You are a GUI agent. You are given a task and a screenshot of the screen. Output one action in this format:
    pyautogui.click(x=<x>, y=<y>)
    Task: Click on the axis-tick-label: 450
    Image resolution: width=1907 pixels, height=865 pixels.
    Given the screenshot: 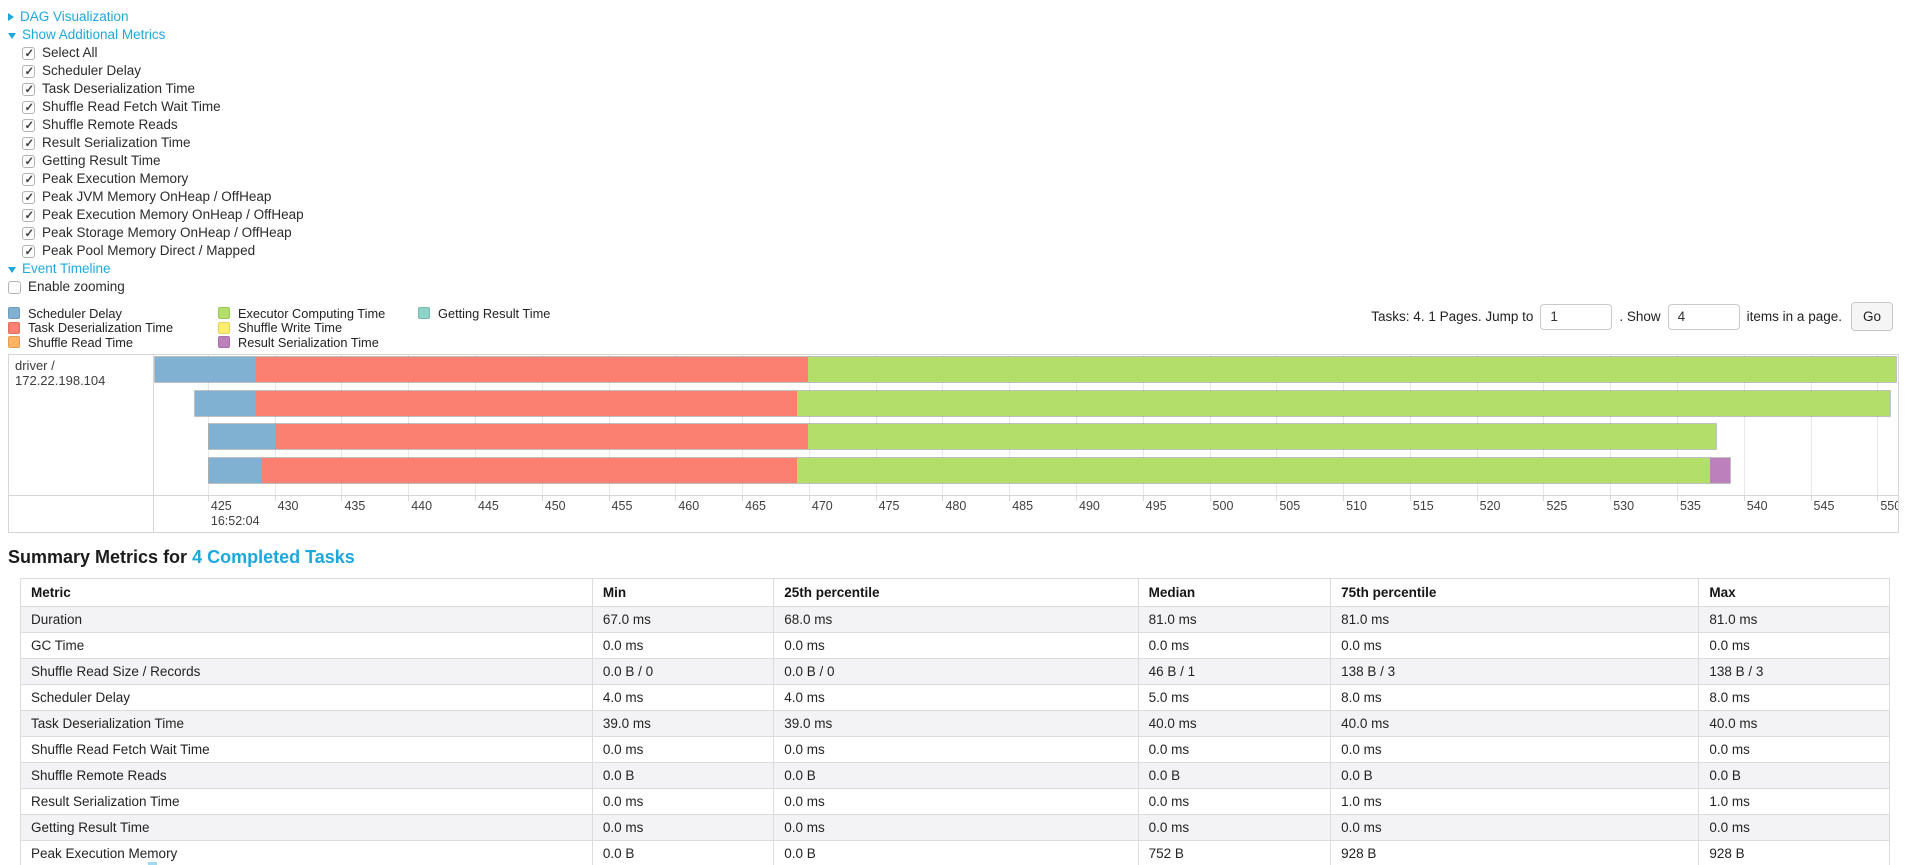 What is the action you would take?
    pyautogui.click(x=555, y=506)
    